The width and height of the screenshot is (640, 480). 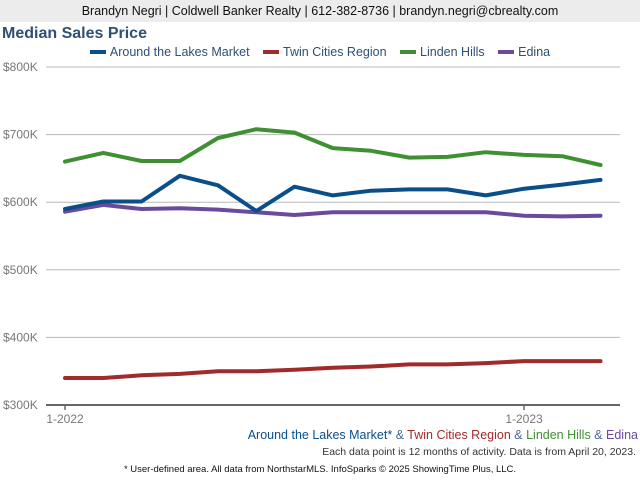 I want to click on legend-label: Around the Lakes Market, so click(x=179, y=52).